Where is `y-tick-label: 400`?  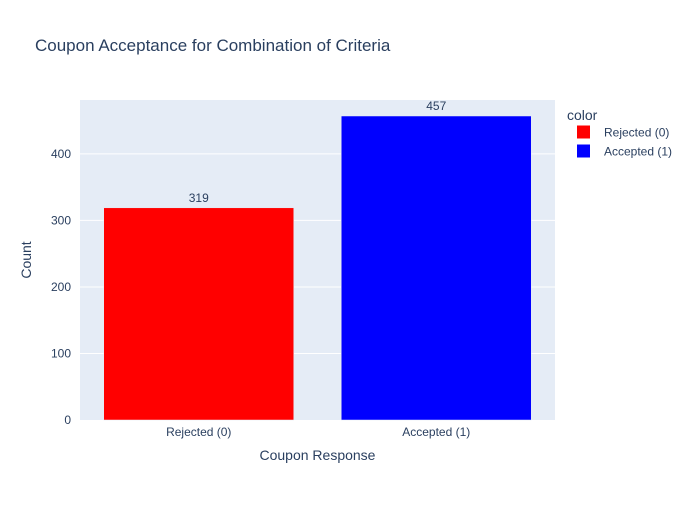 y-tick-label: 400 is located at coordinates (61, 154).